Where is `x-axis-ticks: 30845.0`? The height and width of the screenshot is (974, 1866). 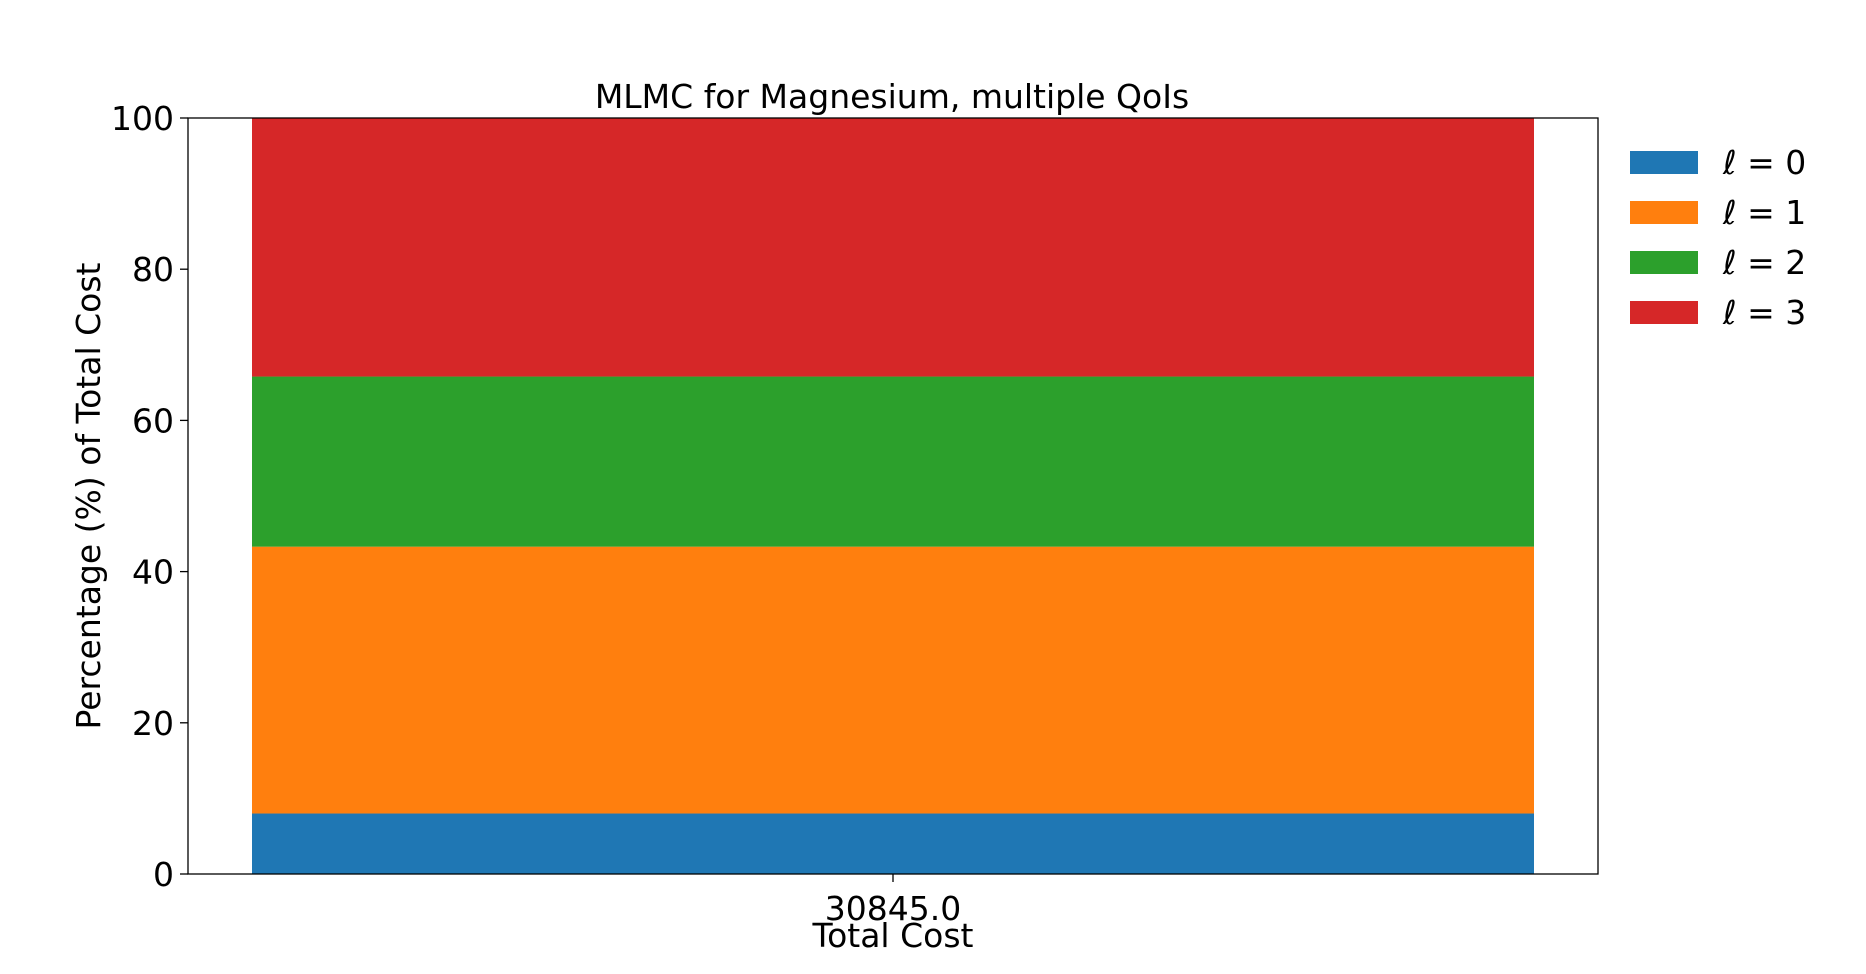
x-axis-ticks: 30845.0 is located at coordinates (893, 901).